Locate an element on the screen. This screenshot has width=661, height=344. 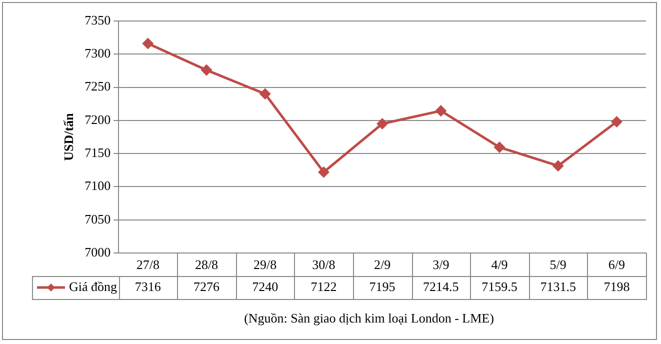
x-tick-label: 3/9 is located at coordinates (441, 264).